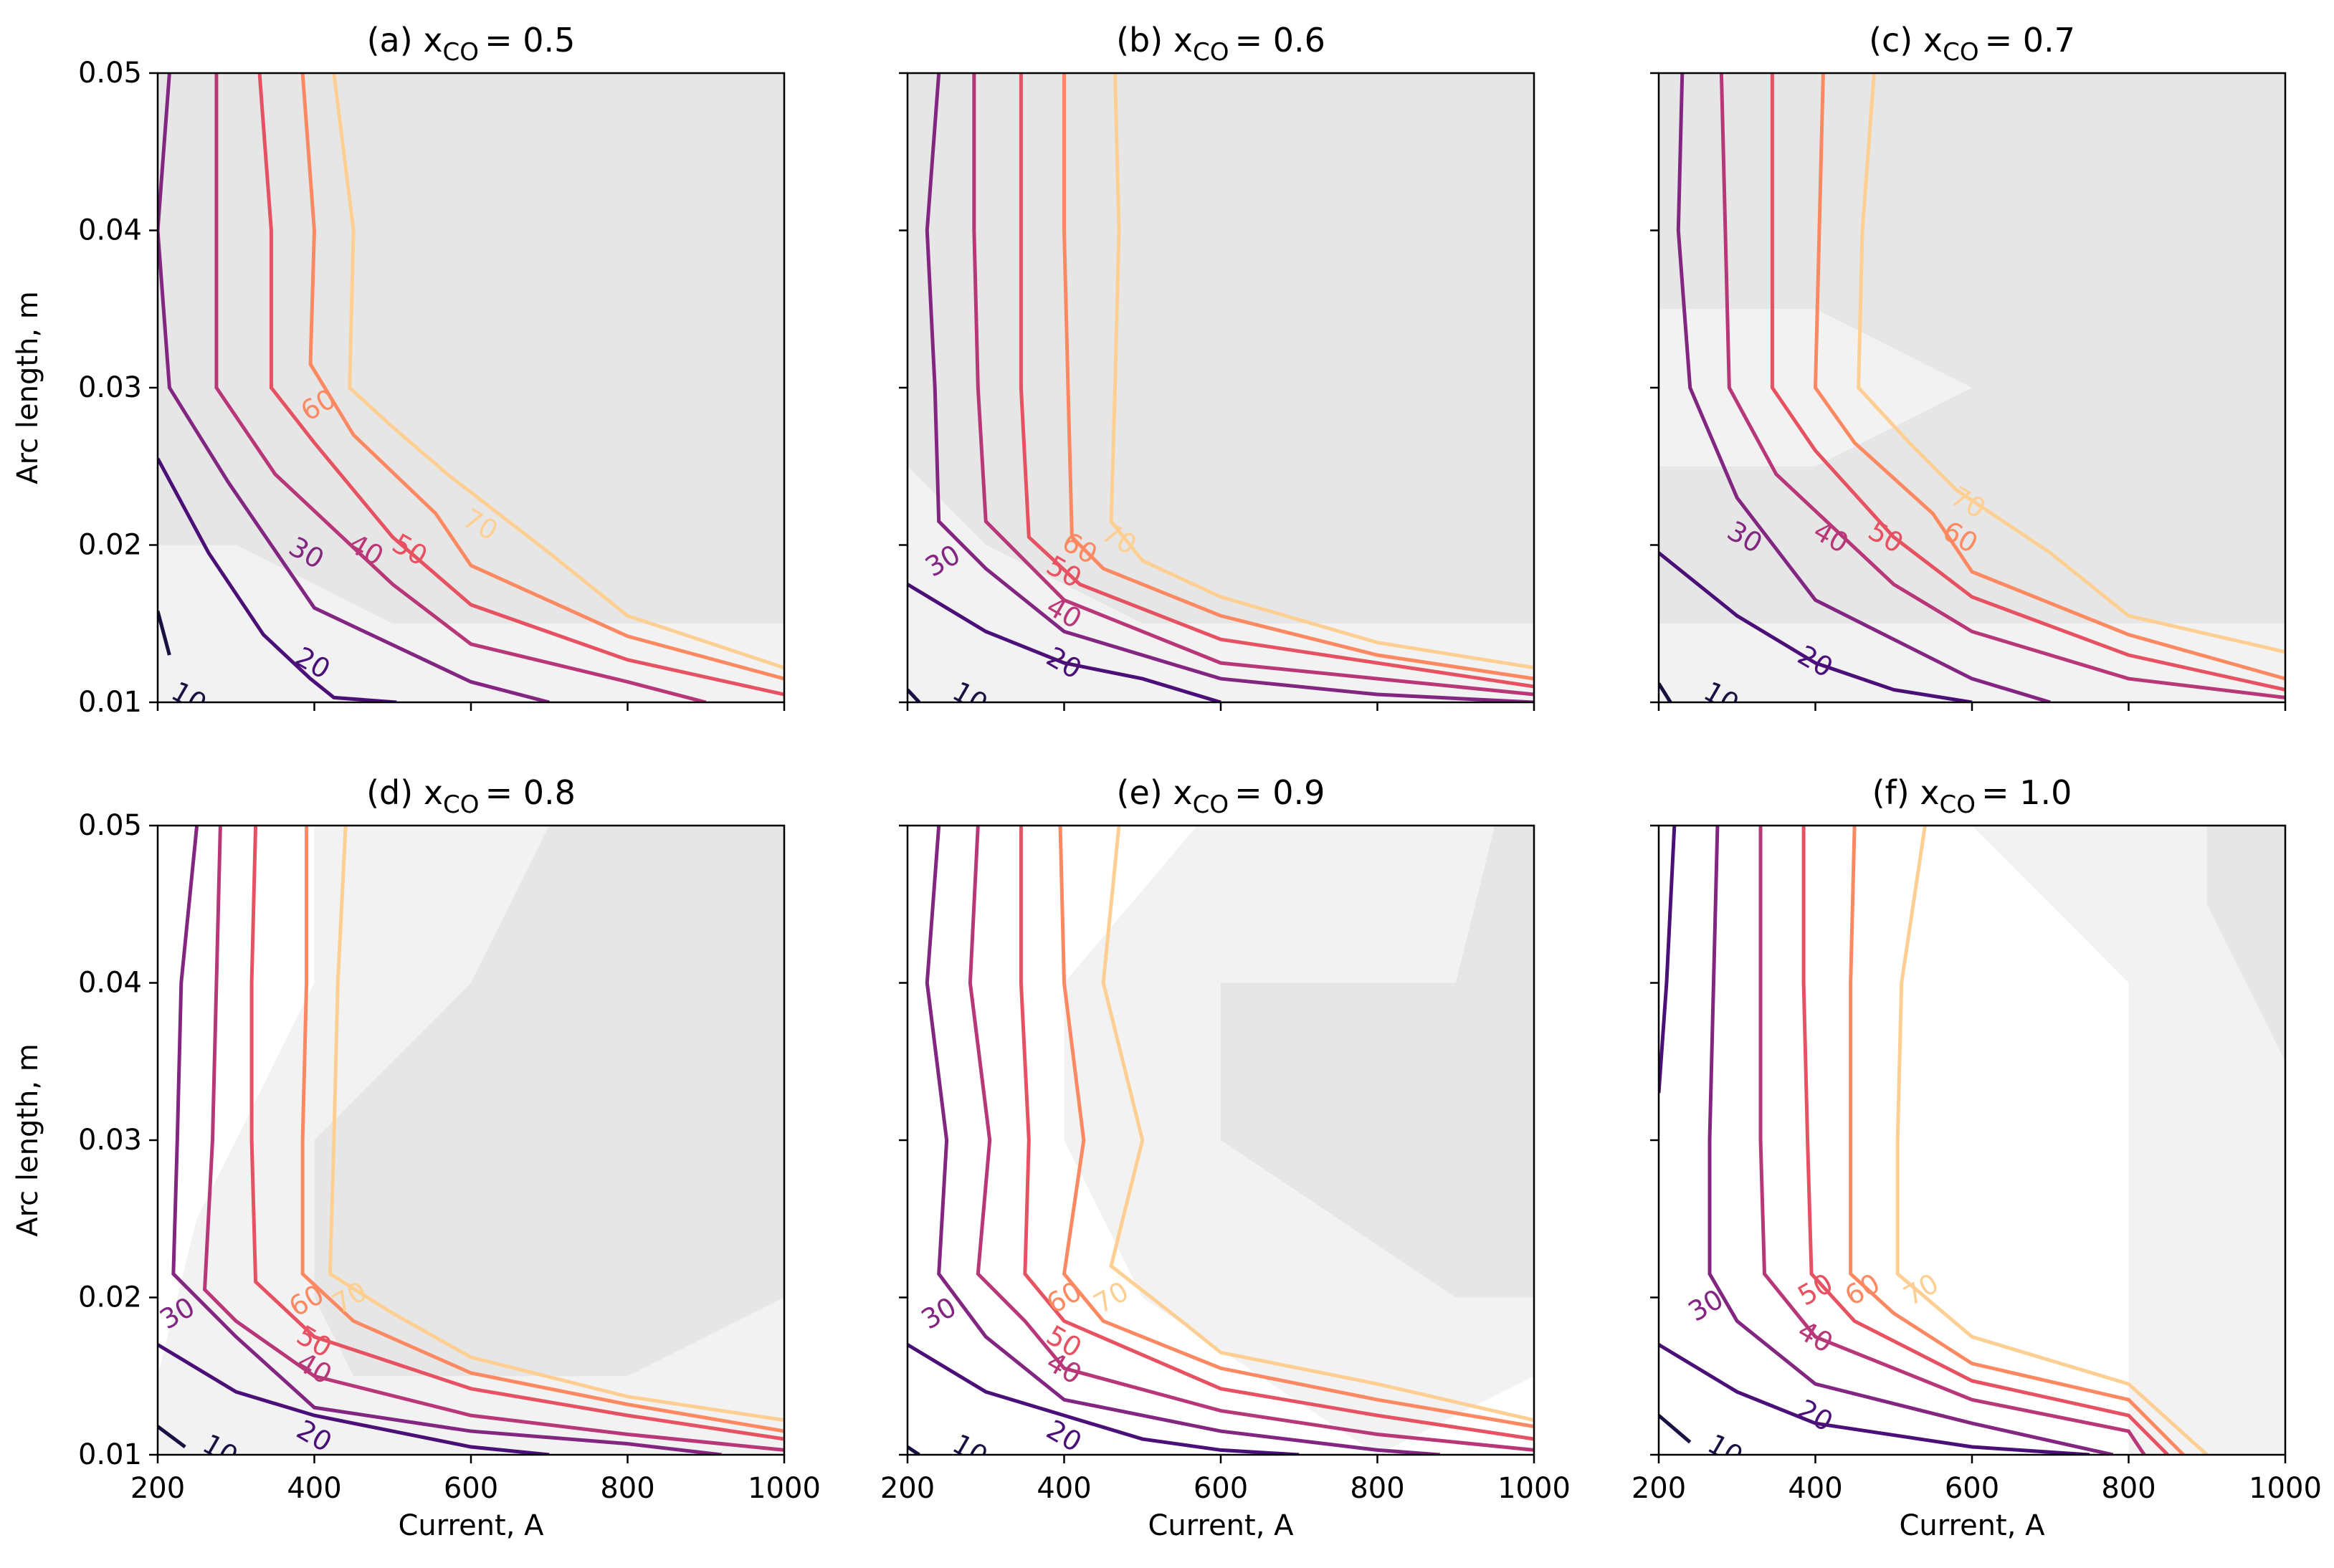 Image resolution: width=2334 pixels, height=1568 pixels. I want to click on contour-label-40: 40, so click(1816, 1336).